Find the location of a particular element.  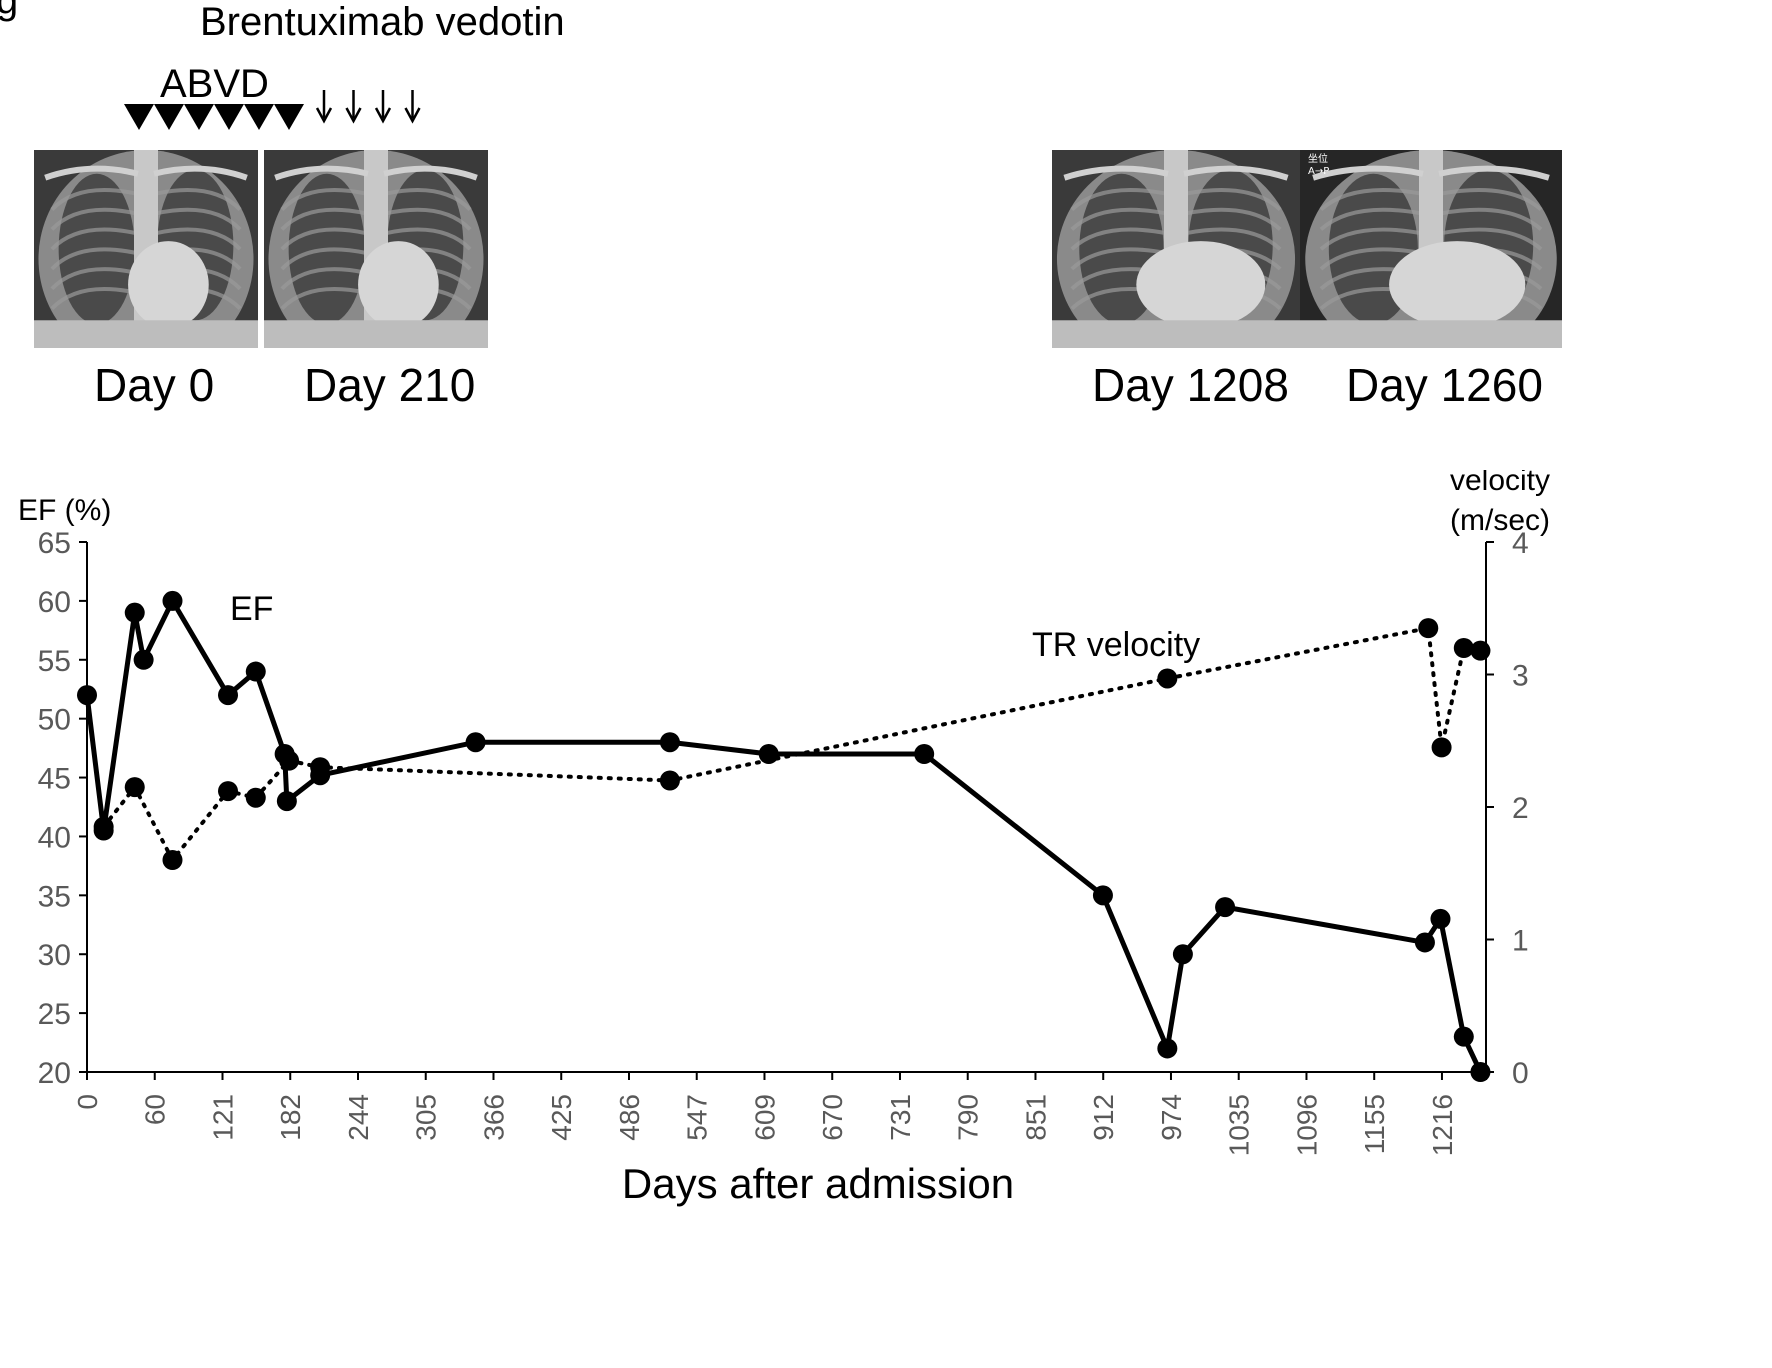

xray-label-day-210: Day 210 is located at coordinates (390, 385).